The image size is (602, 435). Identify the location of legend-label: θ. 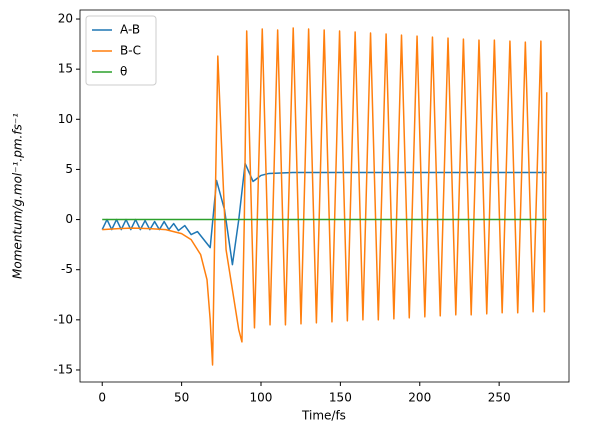
(123, 72).